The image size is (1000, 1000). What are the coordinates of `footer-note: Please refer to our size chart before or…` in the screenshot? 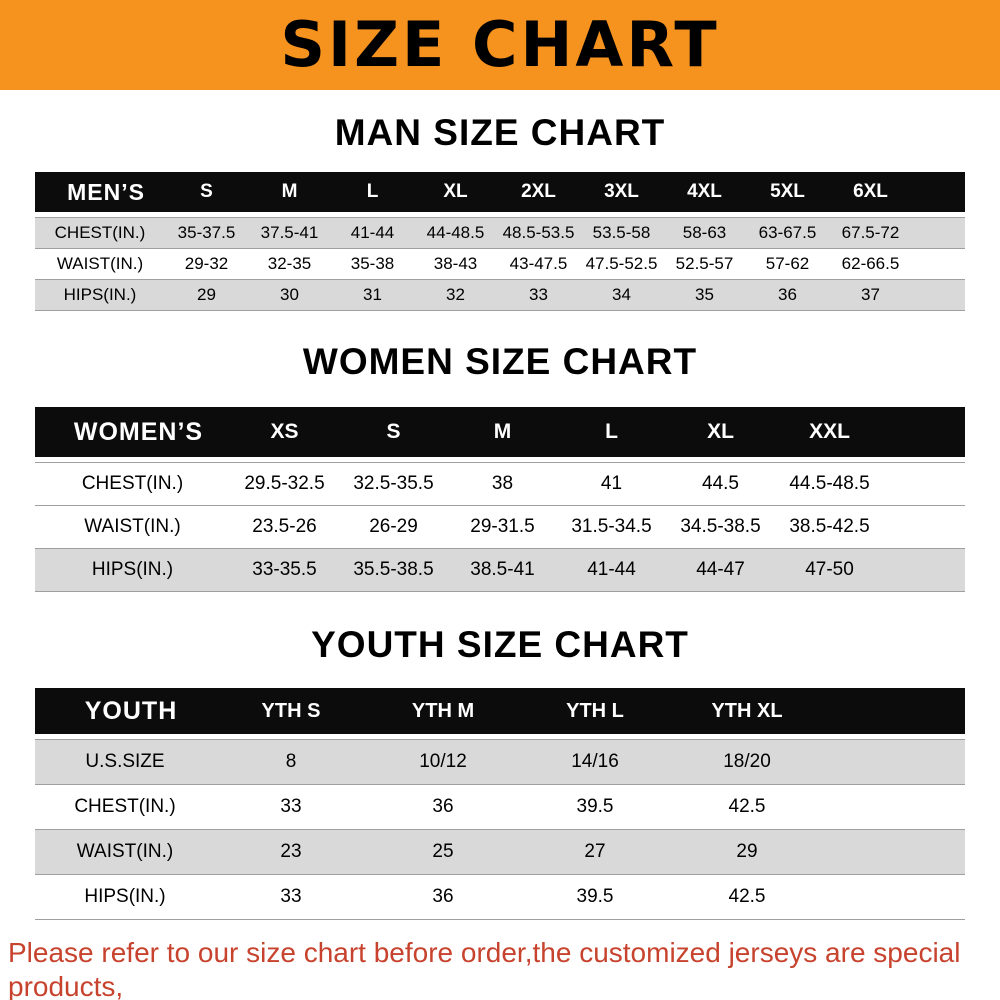 It's located at (500, 968).